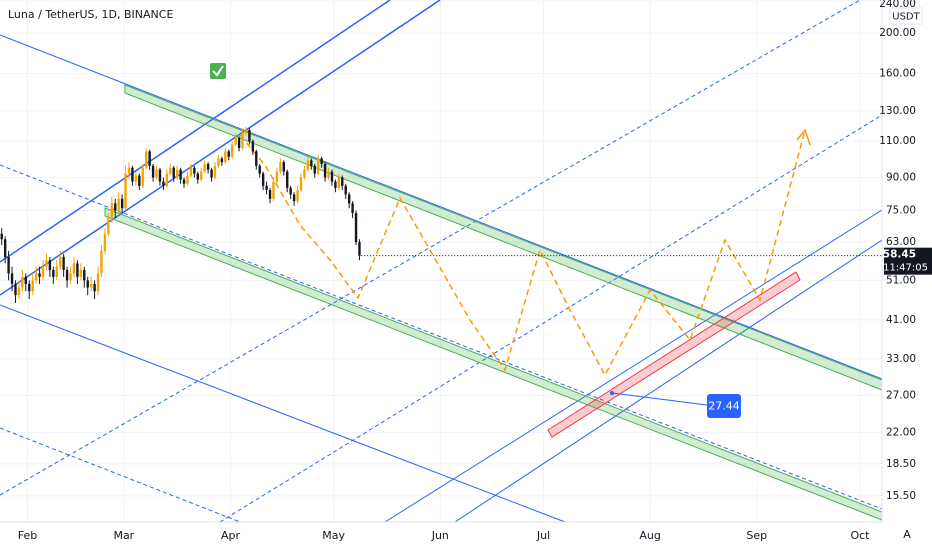 The width and height of the screenshot is (932, 554). I want to click on unit-box, so click(906, 16).